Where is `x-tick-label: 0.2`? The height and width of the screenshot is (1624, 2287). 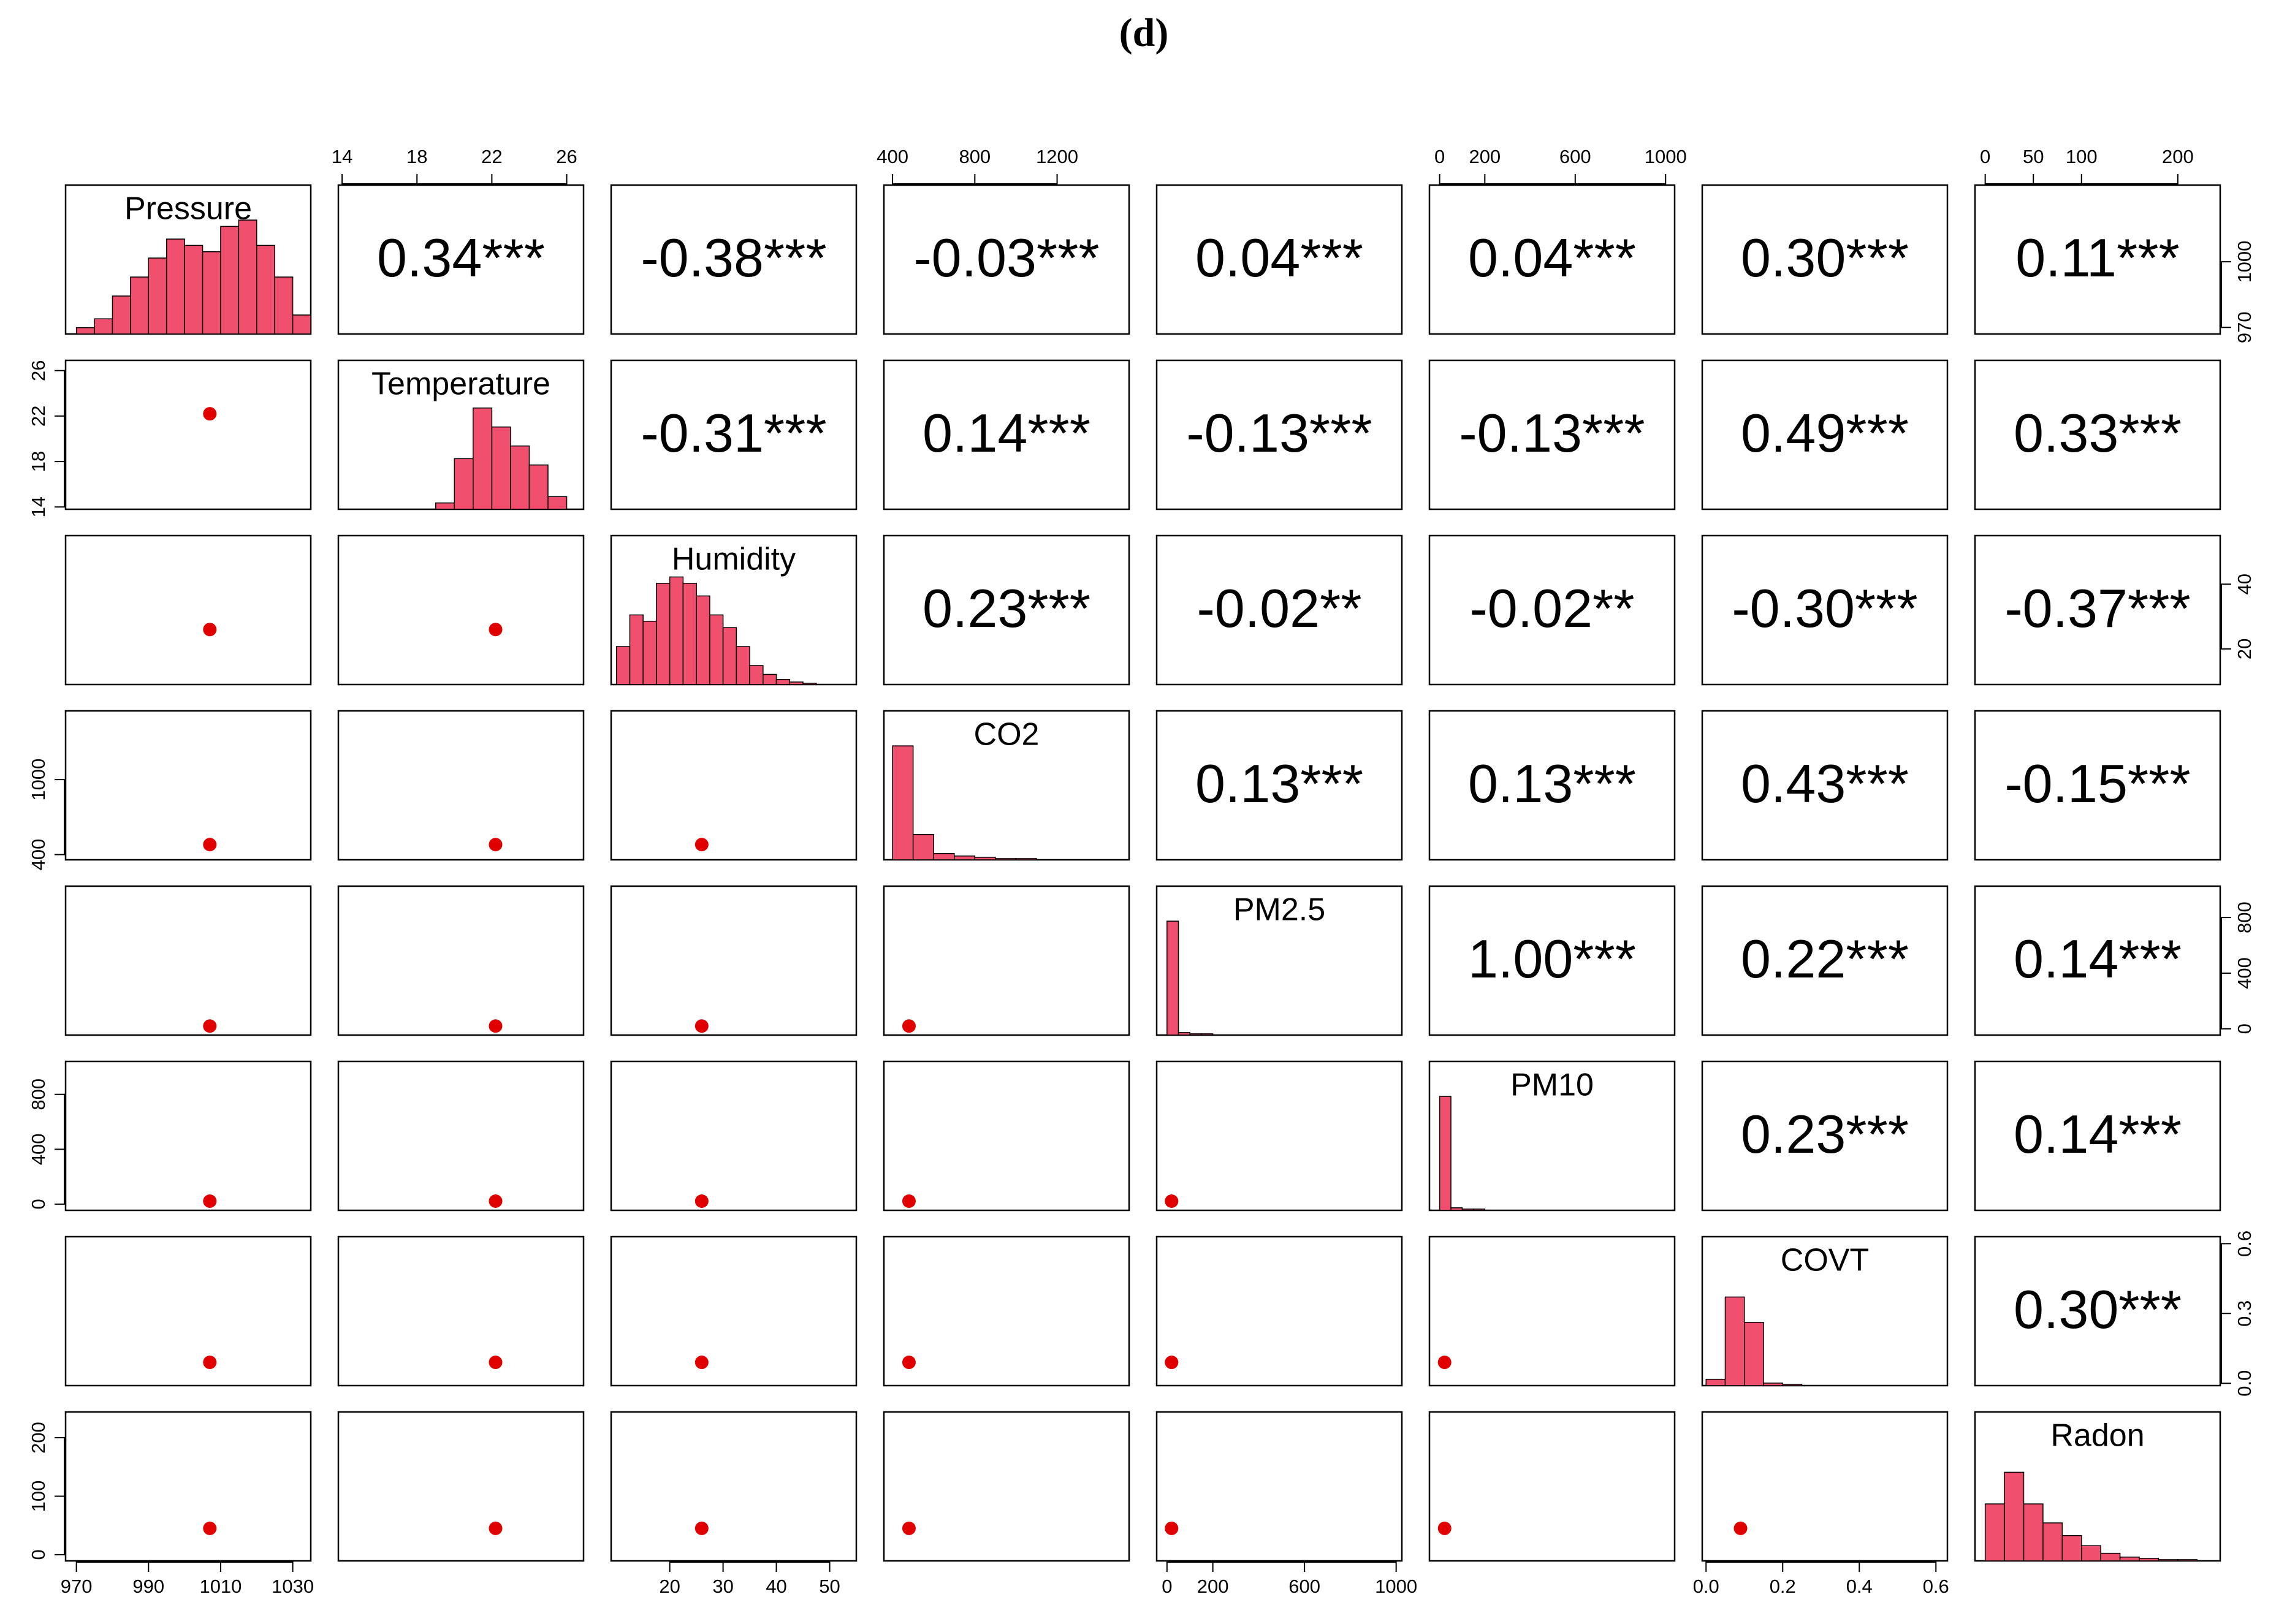 x-tick-label: 0.2 is located at coordinates (1783, 1586).